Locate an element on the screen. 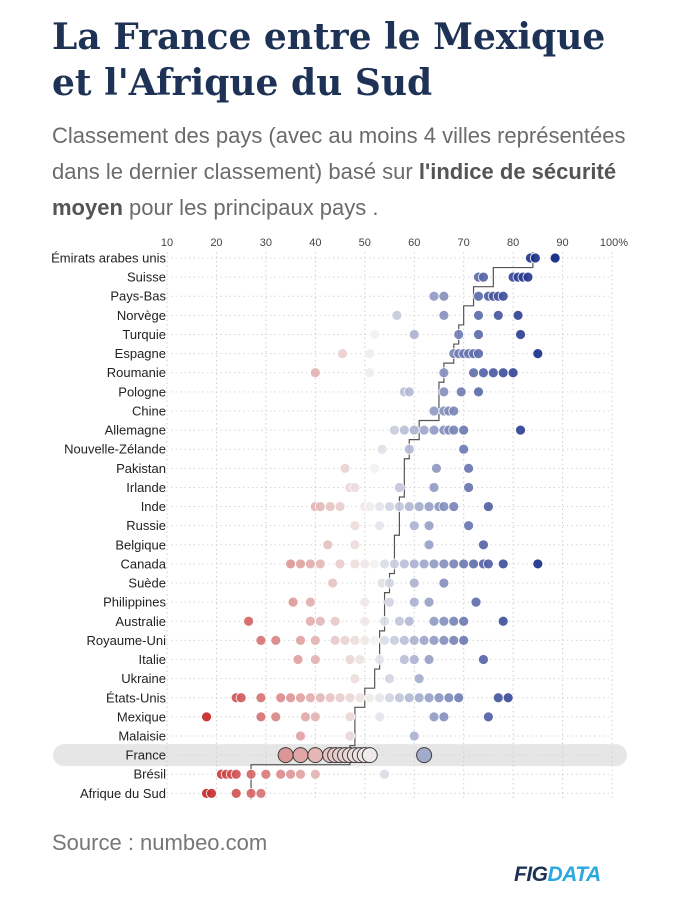 The width and height of the screenshot is (680, 900). country-label: Chine is located at coordinates (149, 410).